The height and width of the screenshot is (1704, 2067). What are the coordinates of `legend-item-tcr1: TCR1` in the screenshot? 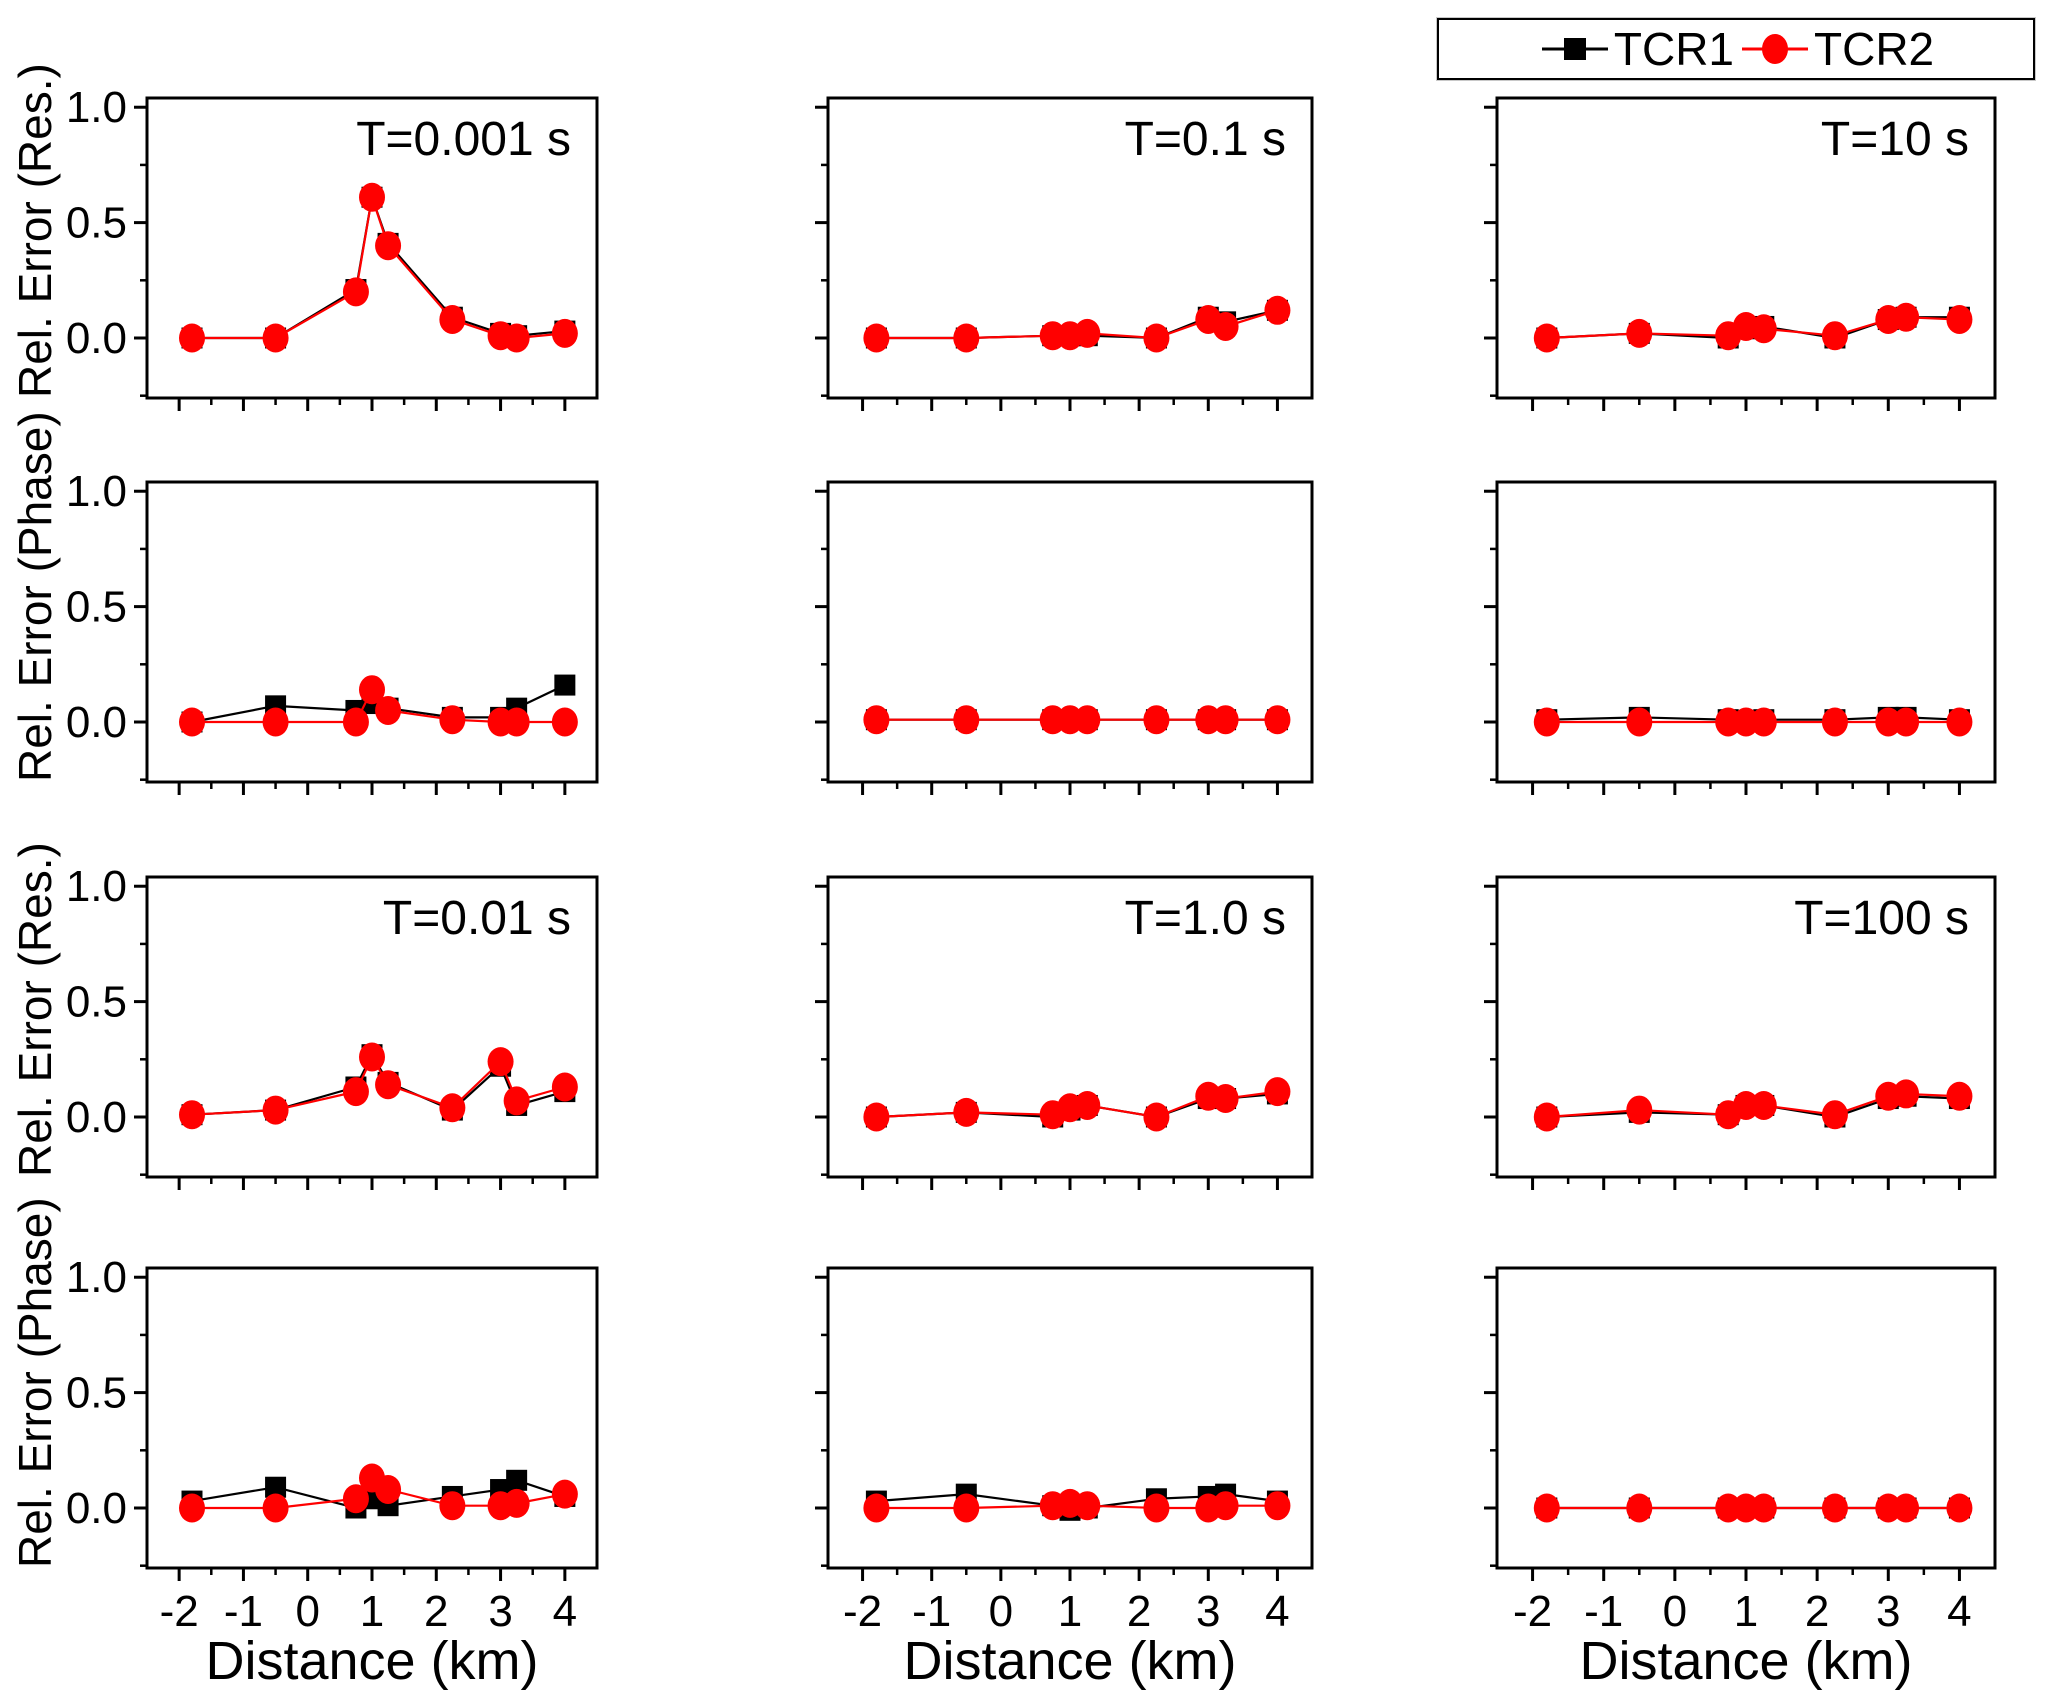 It's located at (1636, 49).